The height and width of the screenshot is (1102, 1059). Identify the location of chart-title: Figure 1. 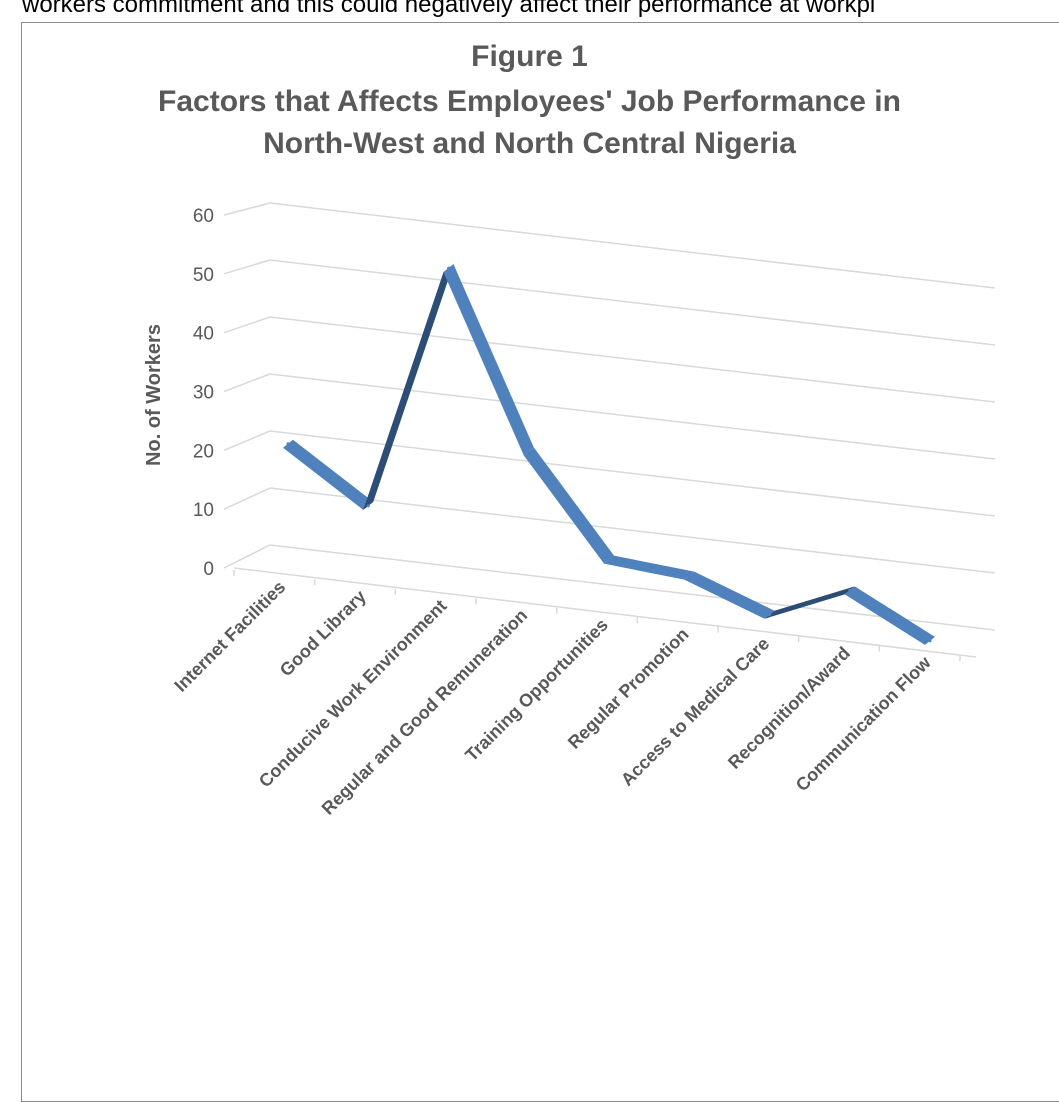
(529, 56).